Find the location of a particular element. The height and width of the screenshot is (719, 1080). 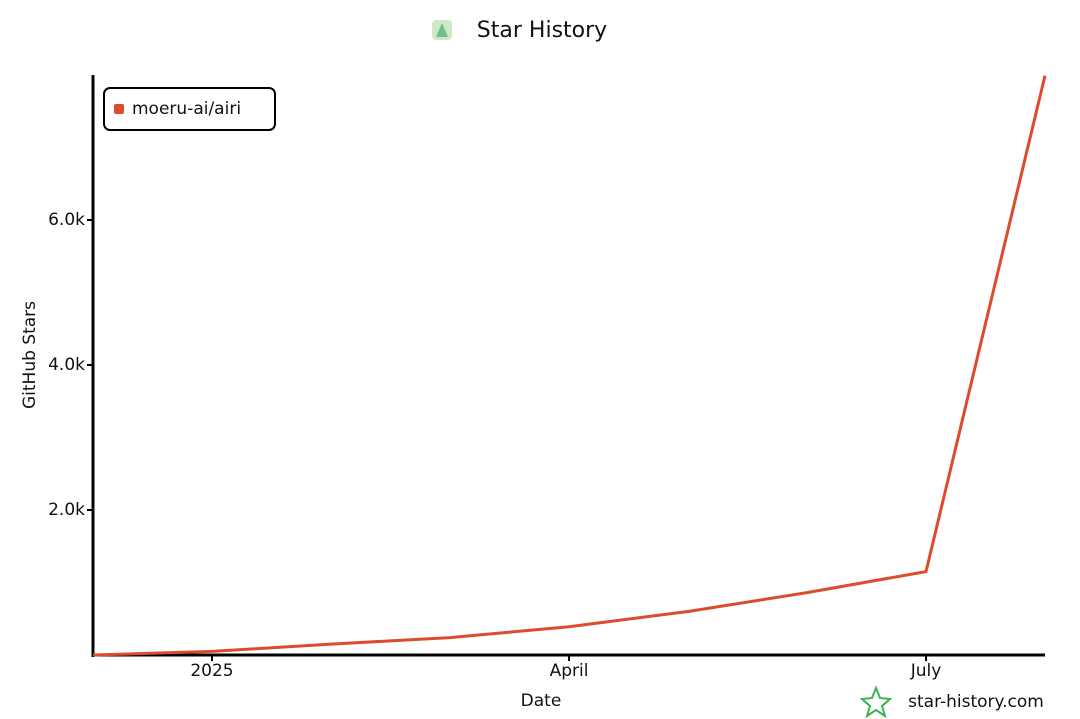

y-axis-label: GitHub Stars is located at coordinates (30, 355).